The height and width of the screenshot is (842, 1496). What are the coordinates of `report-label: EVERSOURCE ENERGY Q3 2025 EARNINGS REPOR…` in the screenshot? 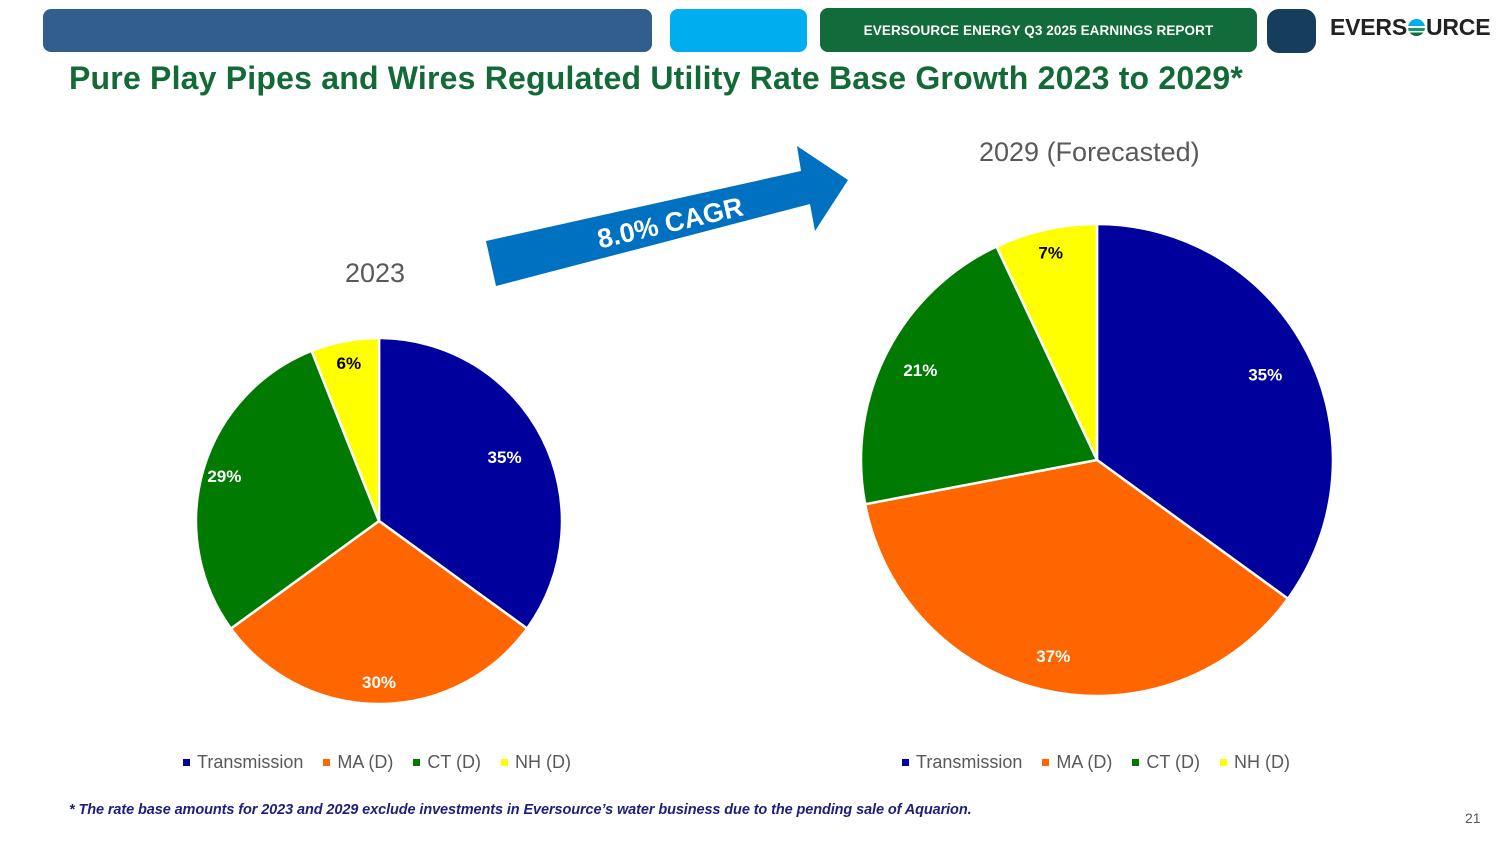 It's located at (1038, 30).